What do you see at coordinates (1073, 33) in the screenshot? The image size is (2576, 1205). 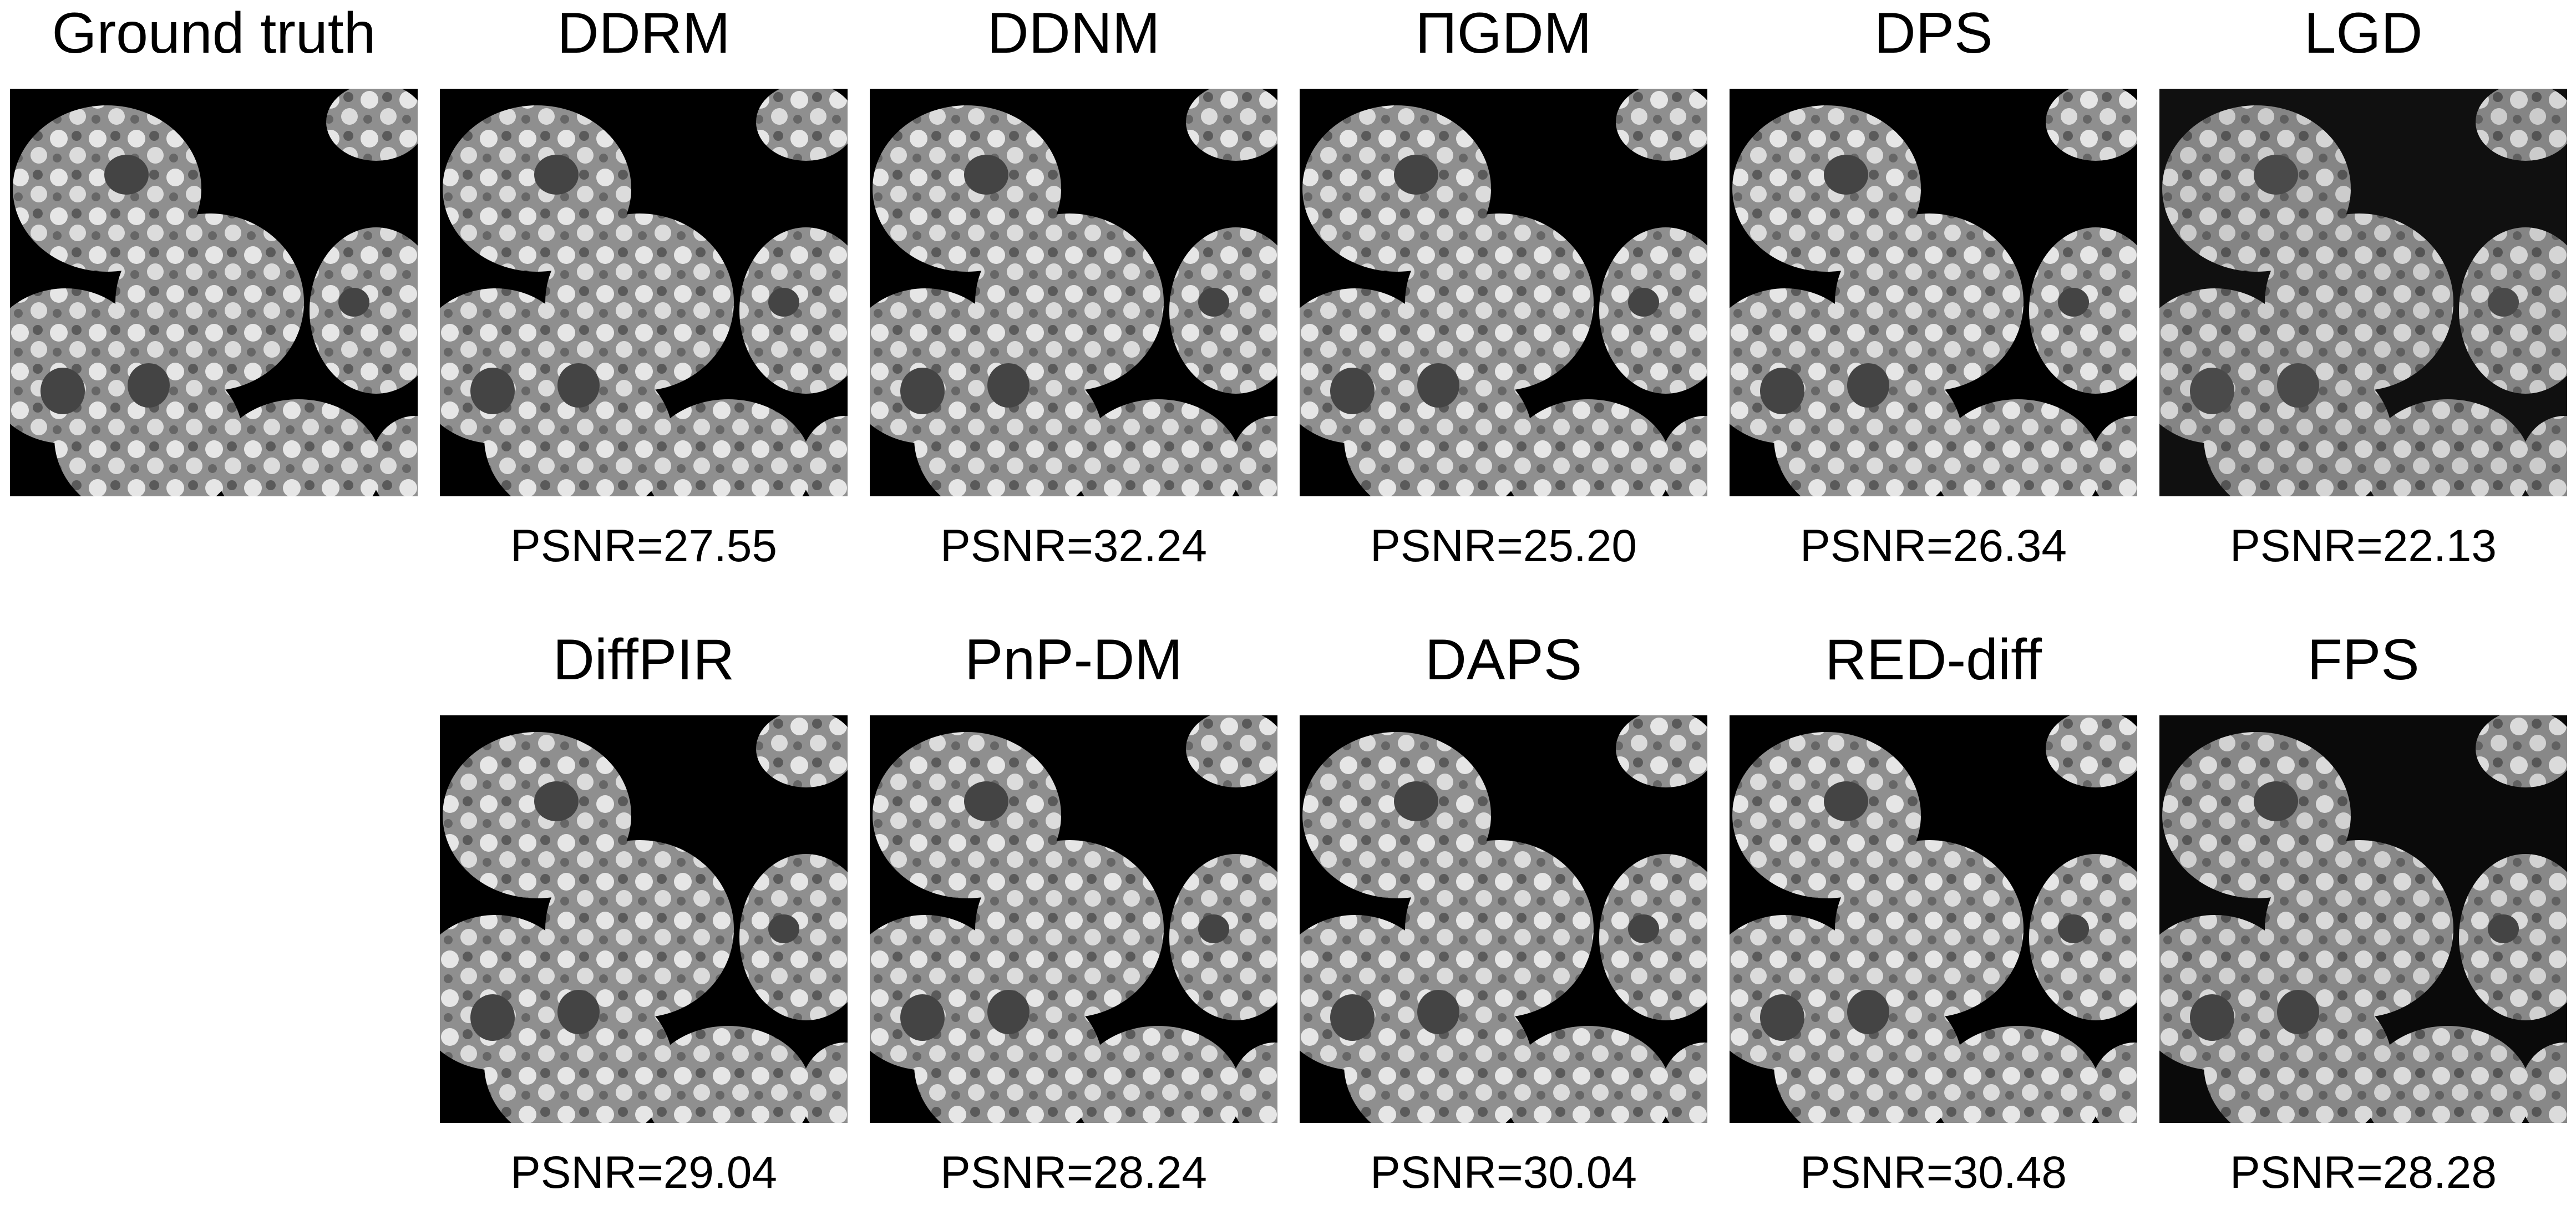 I see `panel-title: DDNM` at bounding box center [1073, 33].